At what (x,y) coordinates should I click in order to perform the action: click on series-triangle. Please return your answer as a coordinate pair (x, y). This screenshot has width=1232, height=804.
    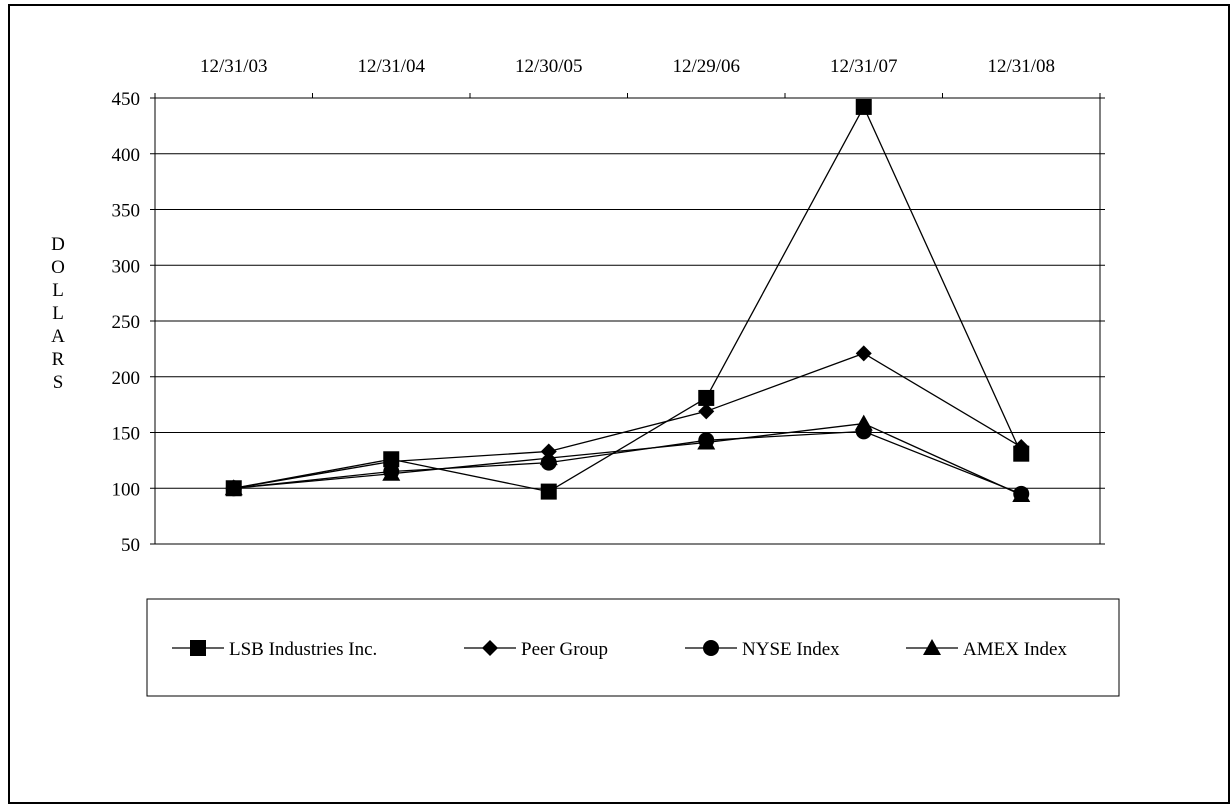
    Looking at the image, I should click on (627, 458).